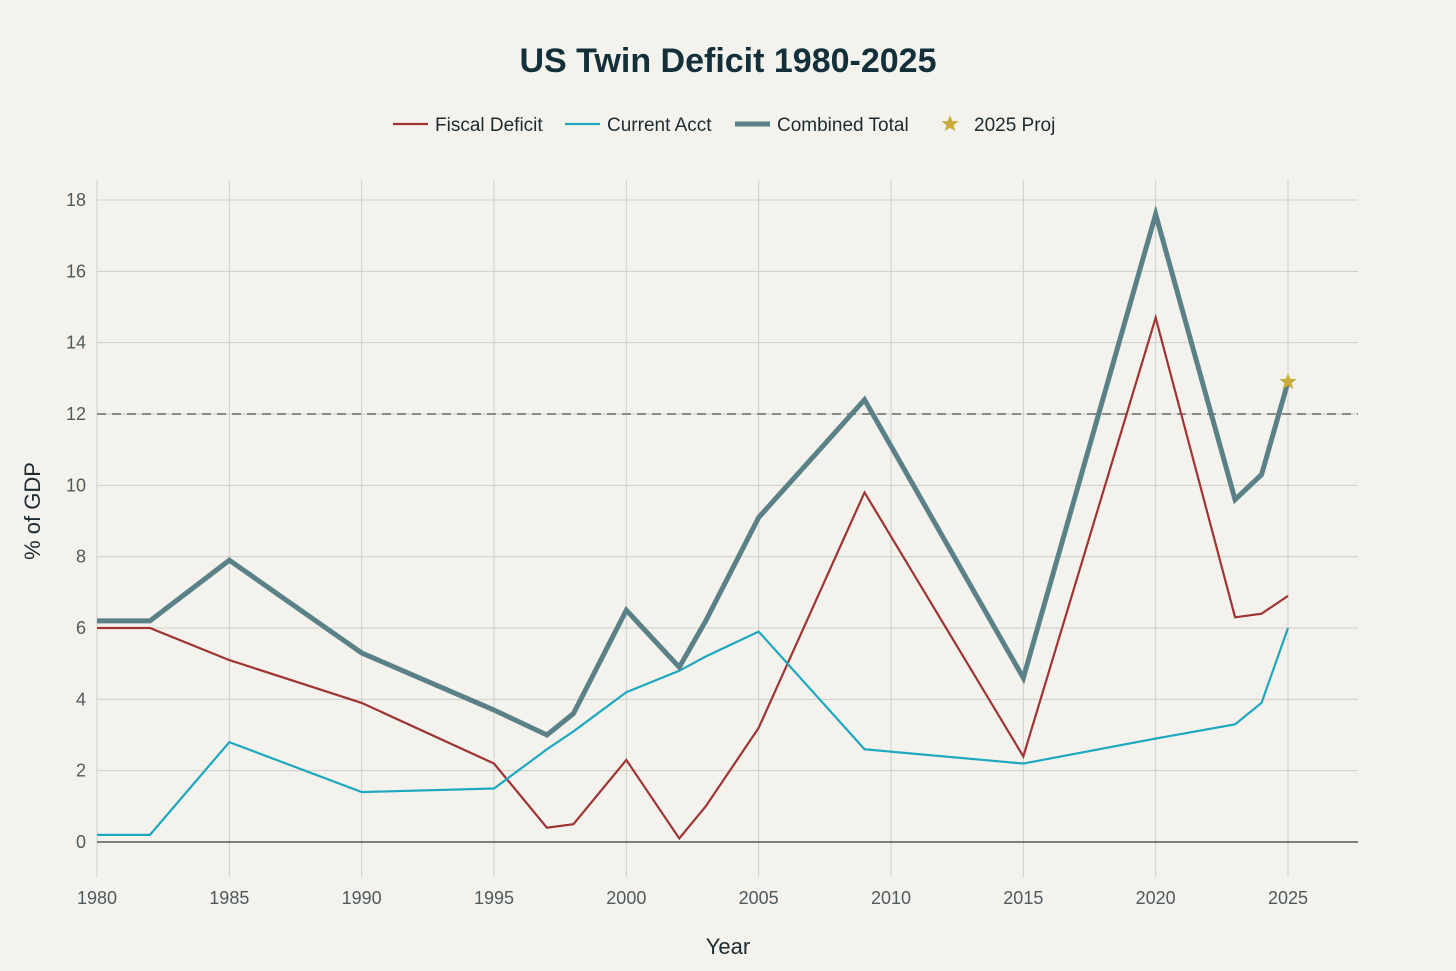 The height and width of the screenshot is (971, 1456). Describe the element at coordinates (843, 125) in the screenshot. I see `legend-label-combined-total: Combined Total` at that location.